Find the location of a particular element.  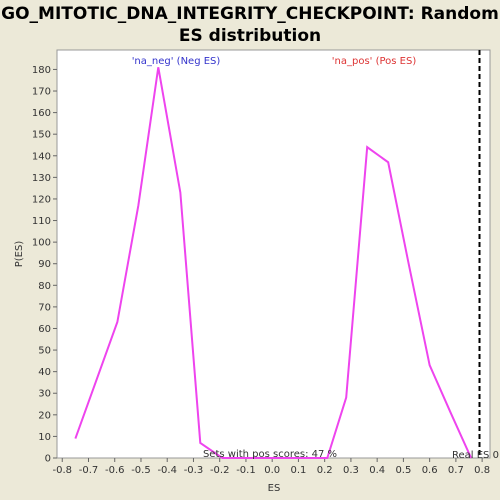

y-tick-label: 160 is located at coordinates (41, 113).